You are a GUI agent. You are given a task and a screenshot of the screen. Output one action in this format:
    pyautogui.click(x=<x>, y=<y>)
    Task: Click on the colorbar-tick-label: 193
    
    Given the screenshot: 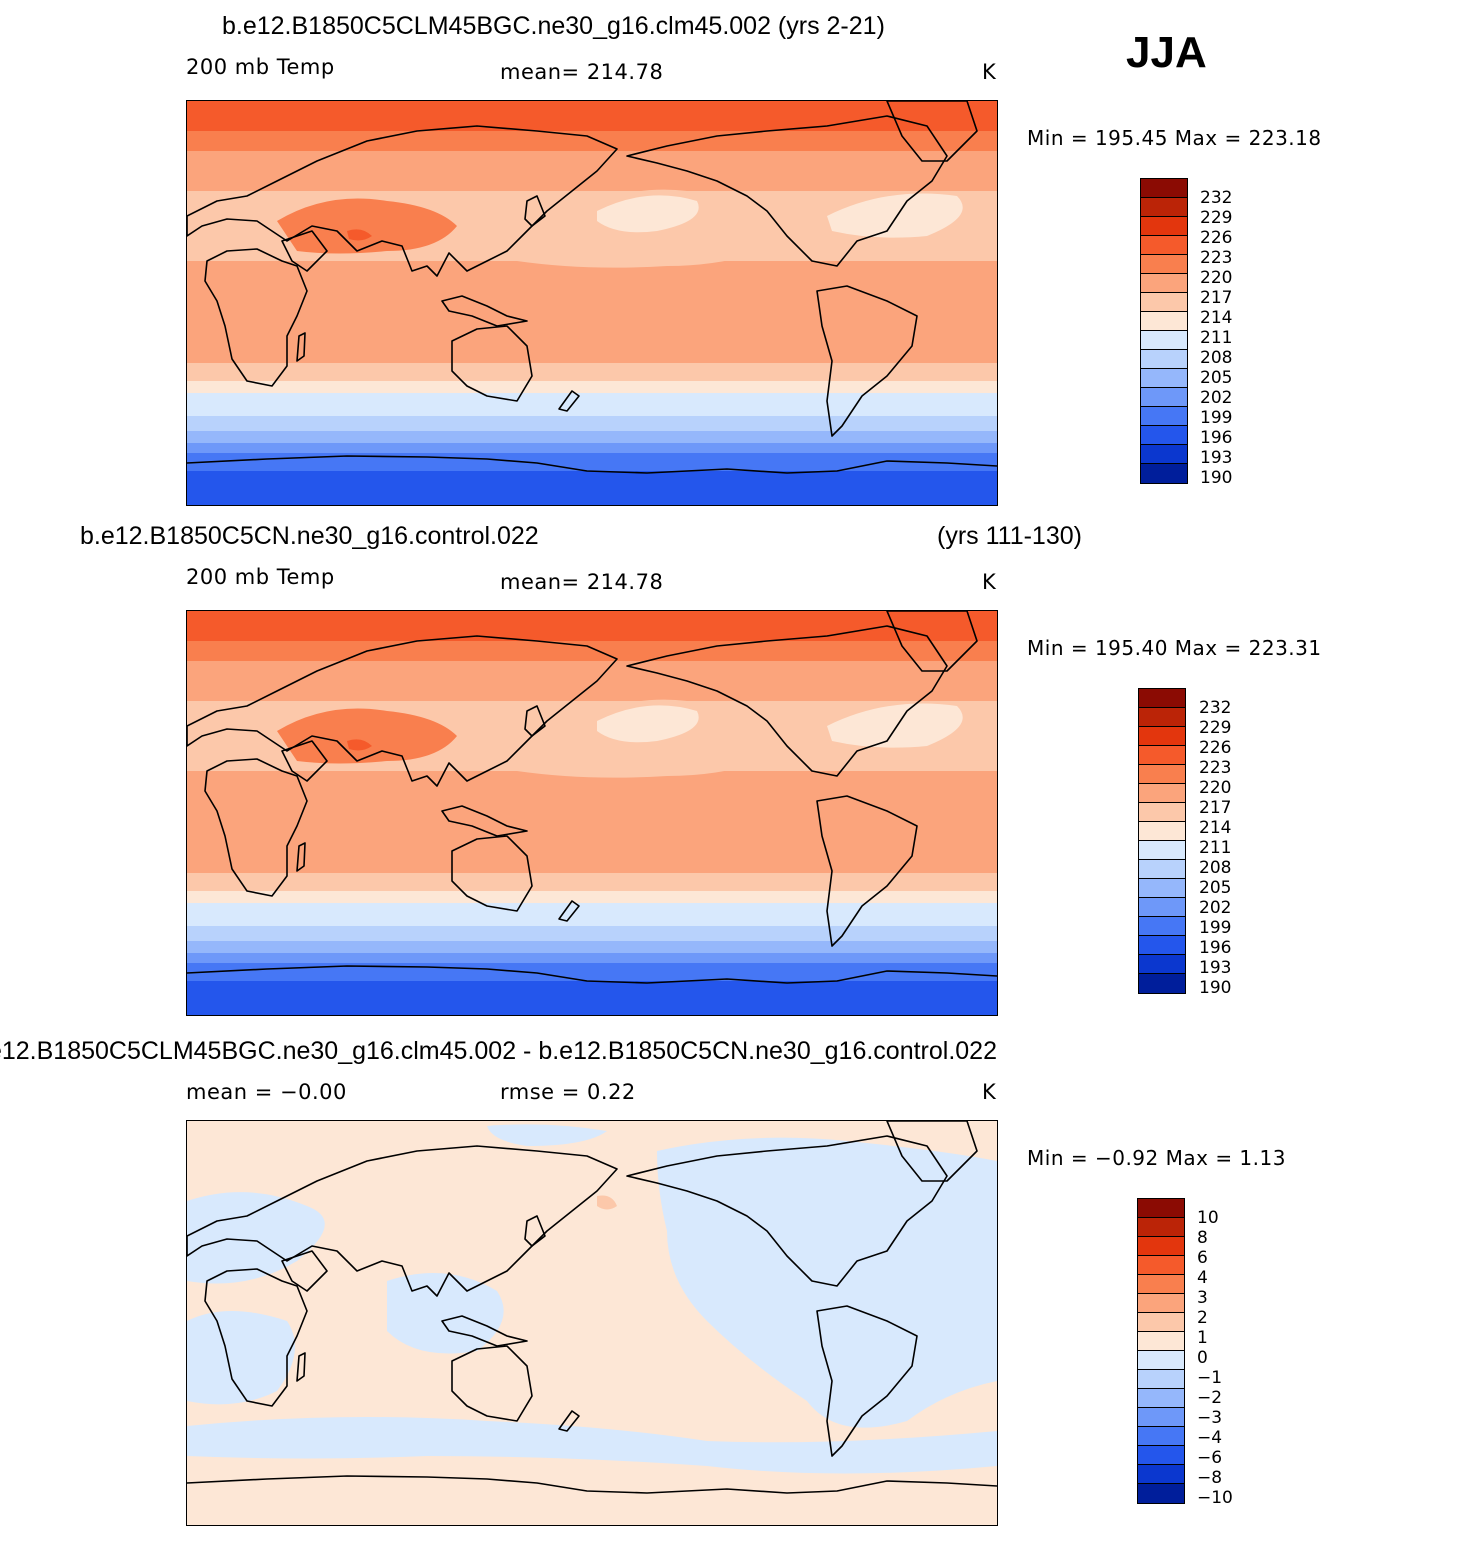 What is the action you would take?
    pyautogui.click(x=1216, y=458)
    